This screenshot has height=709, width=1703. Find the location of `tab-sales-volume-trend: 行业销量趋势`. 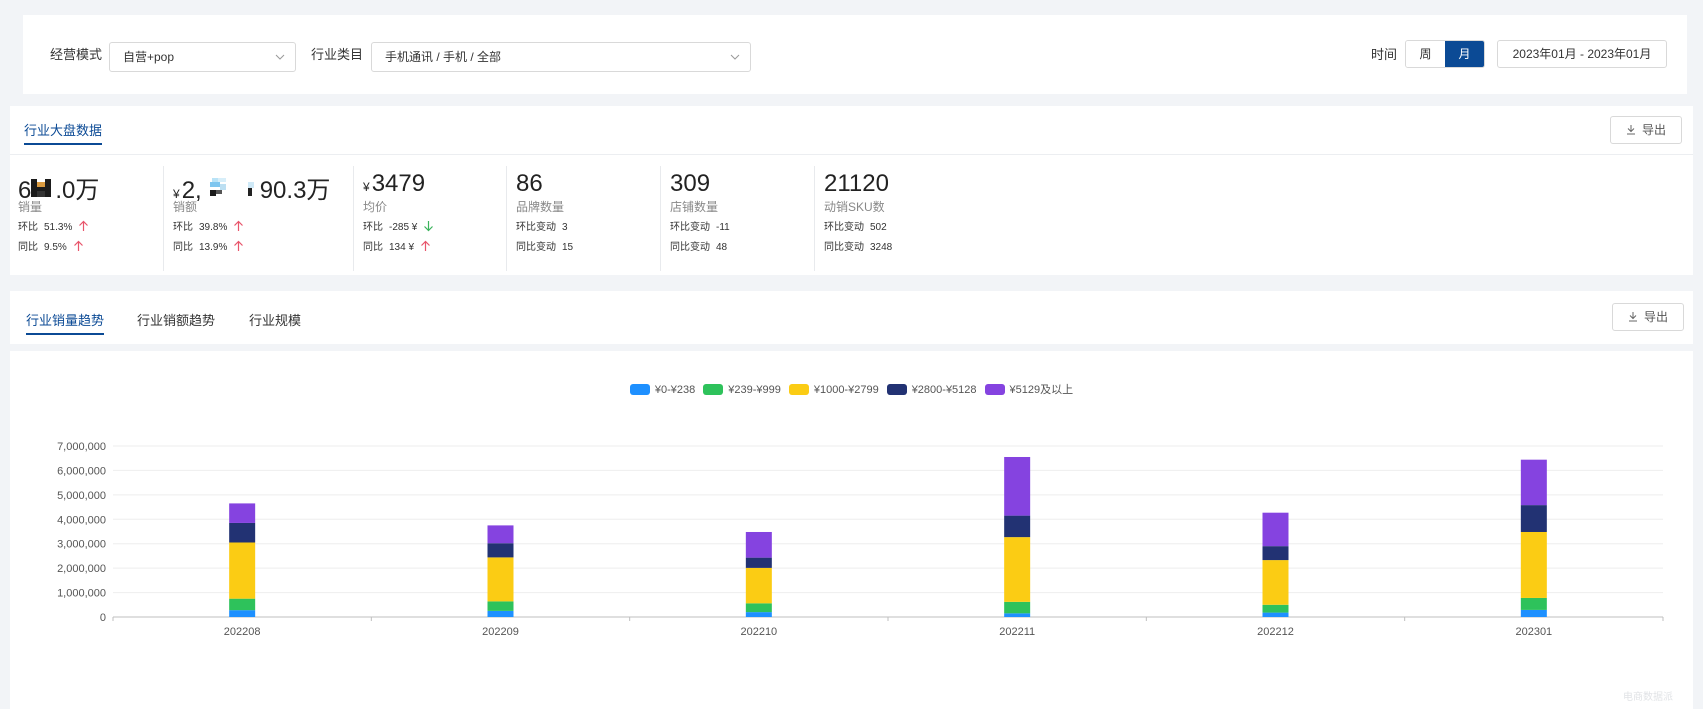

tab-sales-volume-trend: 行业销量趋势 is located at coordinates (65, 322).